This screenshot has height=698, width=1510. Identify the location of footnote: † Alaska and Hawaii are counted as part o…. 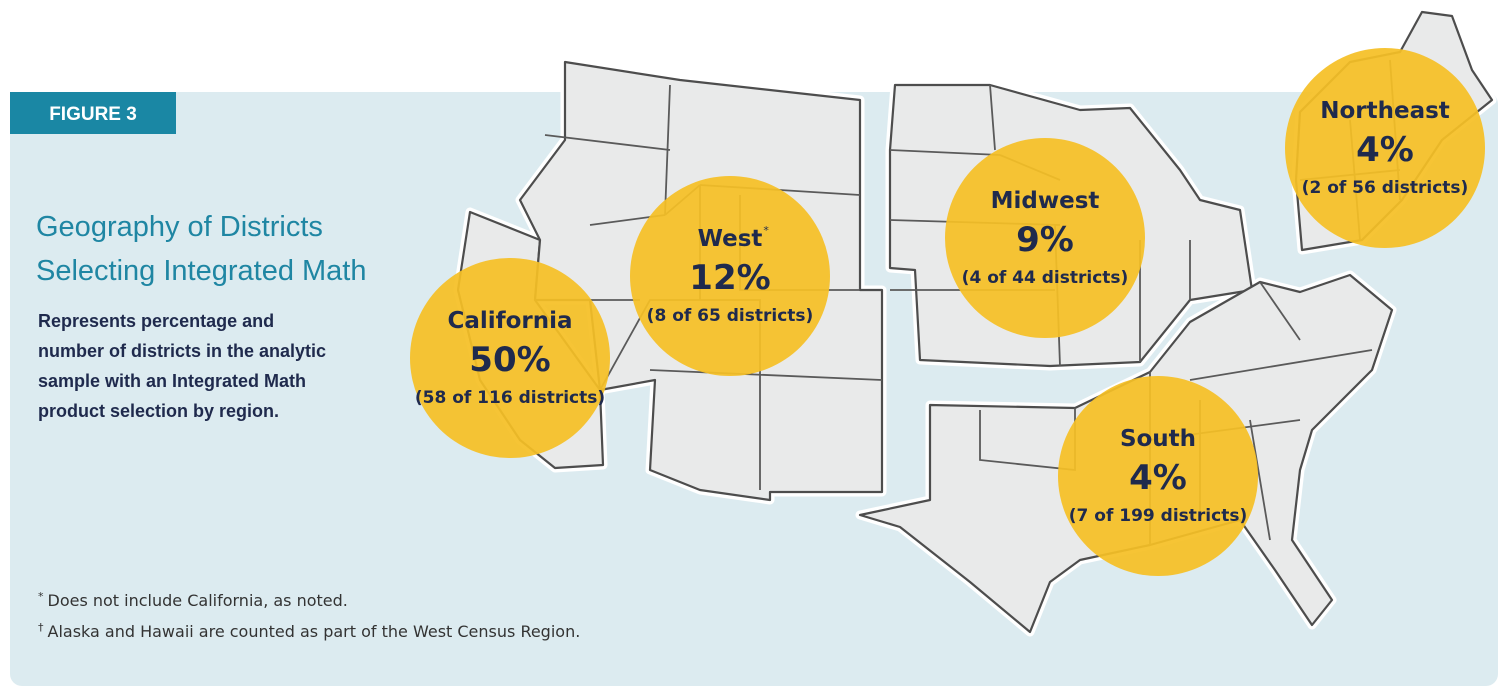
(309, 631).